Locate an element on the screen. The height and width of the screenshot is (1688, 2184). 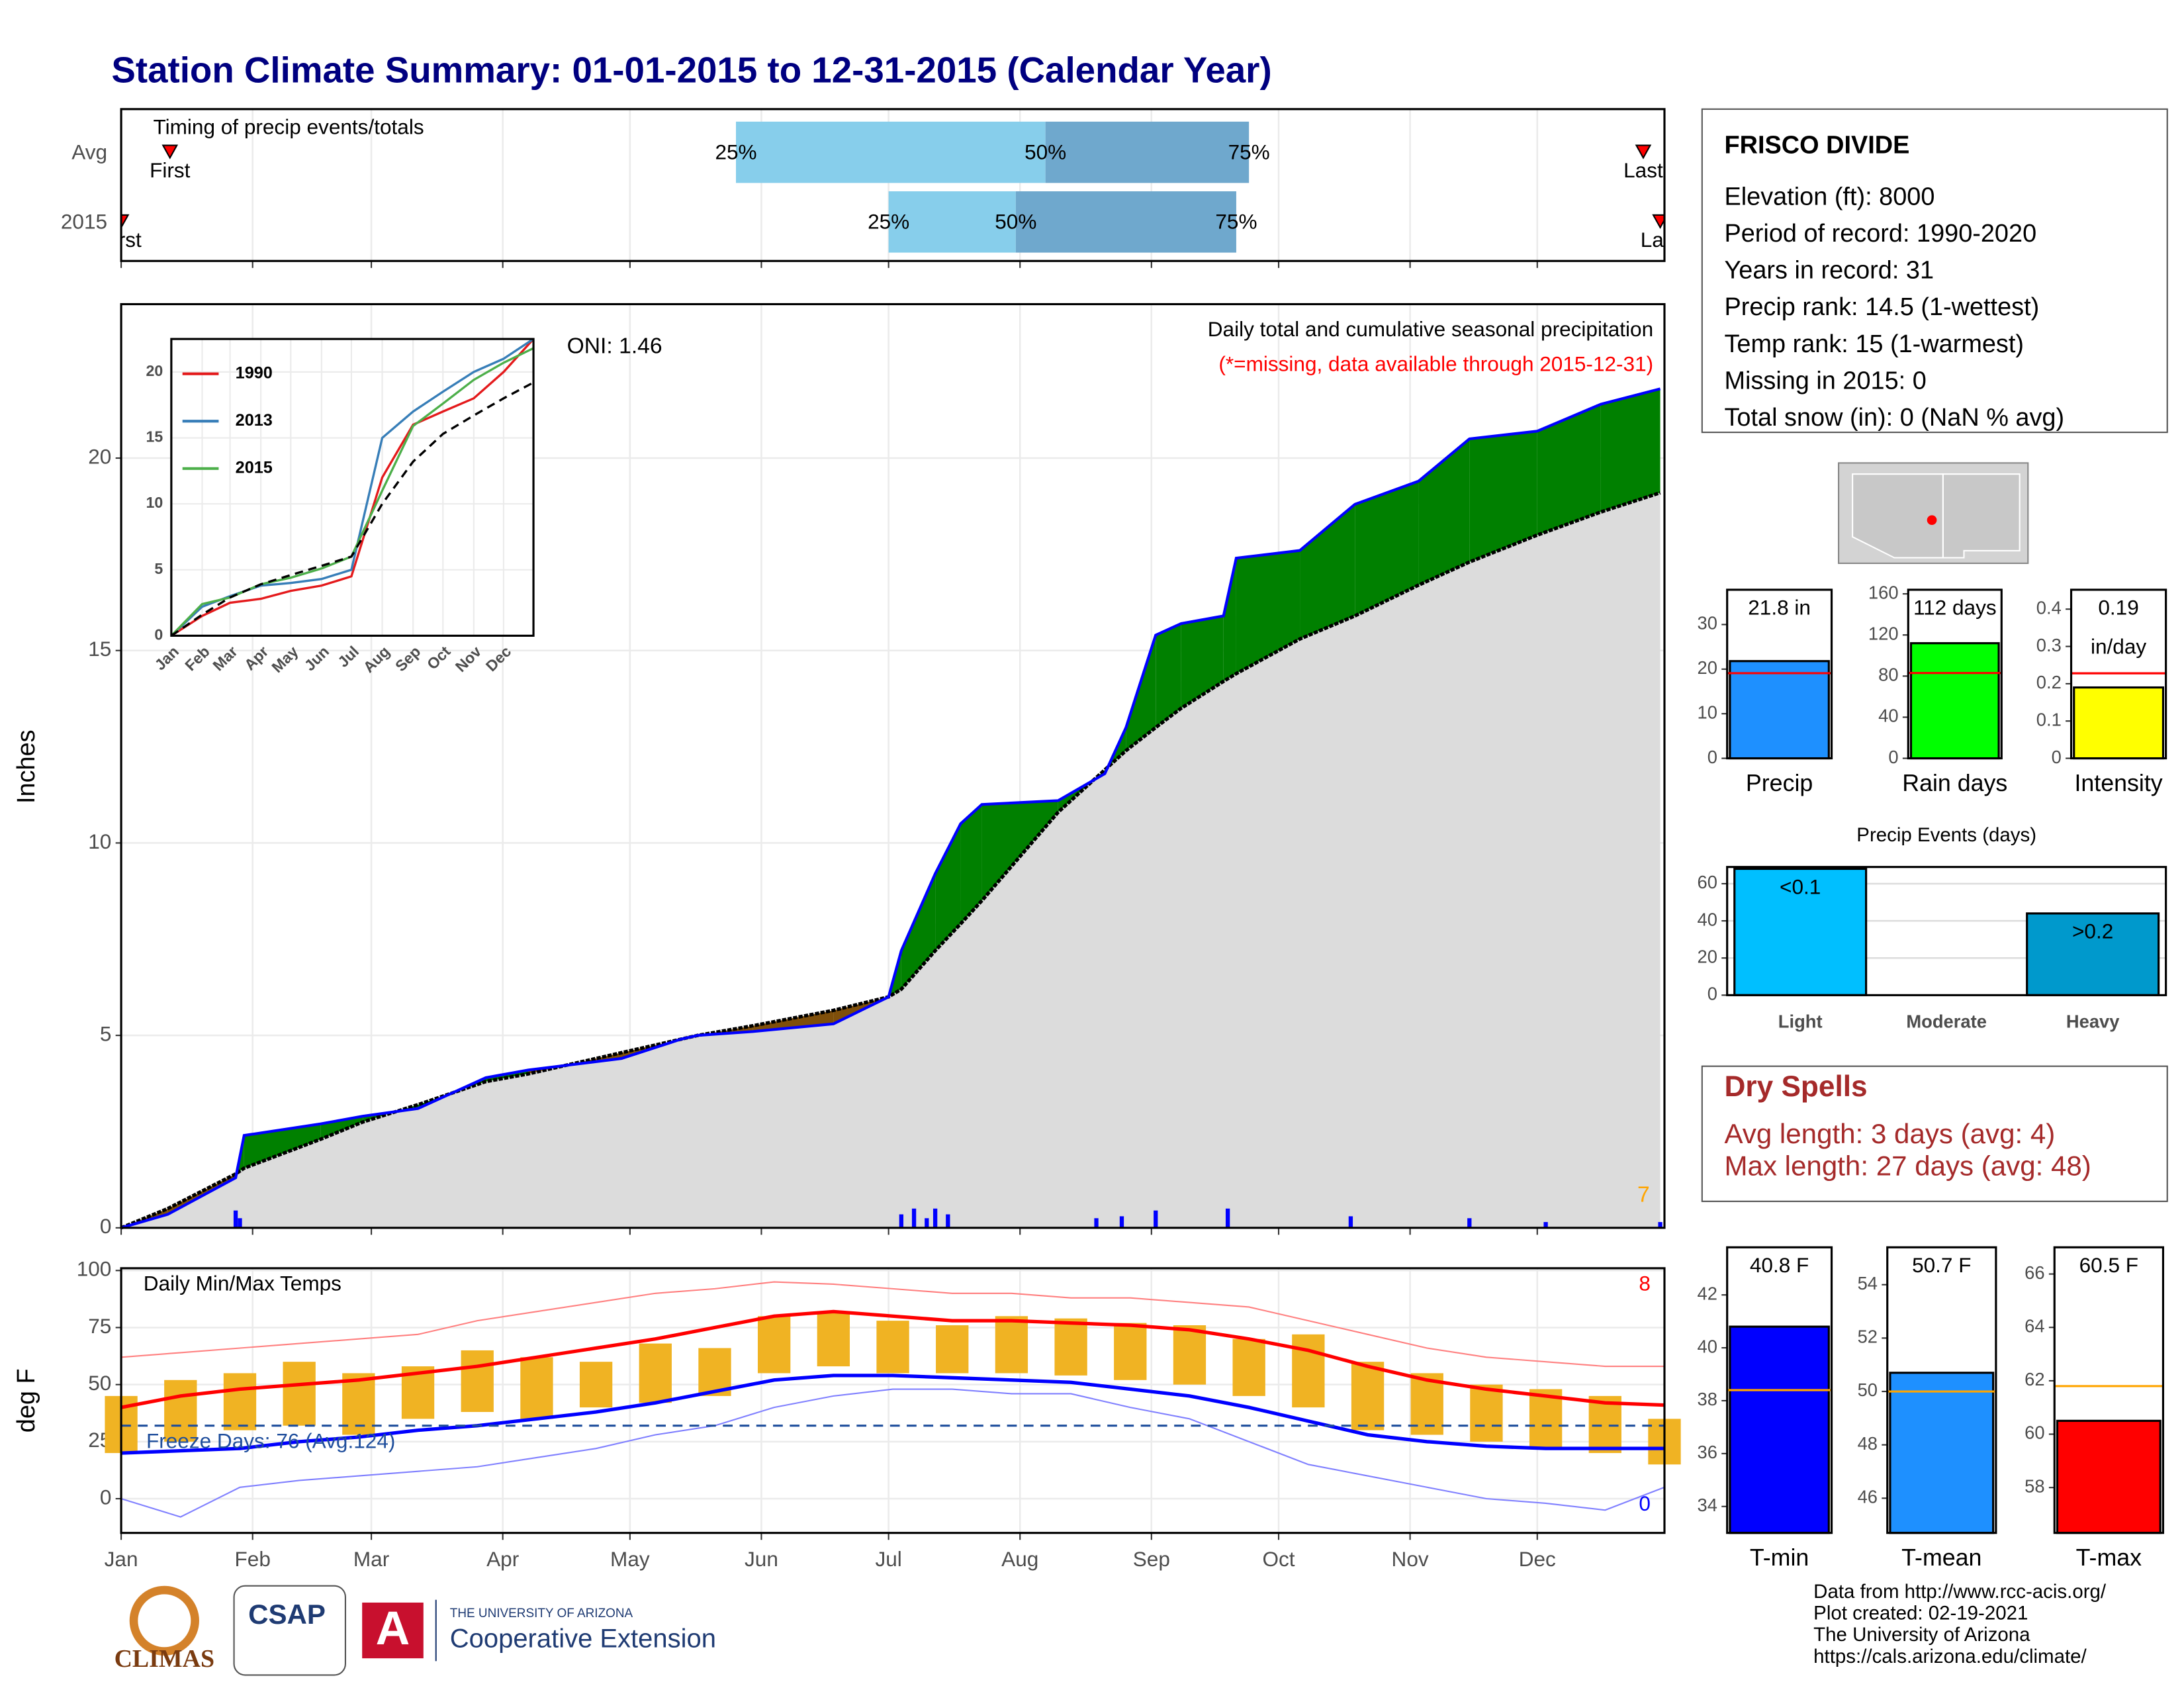
logo-text: CSAP is located at coordinates (287, 1614).